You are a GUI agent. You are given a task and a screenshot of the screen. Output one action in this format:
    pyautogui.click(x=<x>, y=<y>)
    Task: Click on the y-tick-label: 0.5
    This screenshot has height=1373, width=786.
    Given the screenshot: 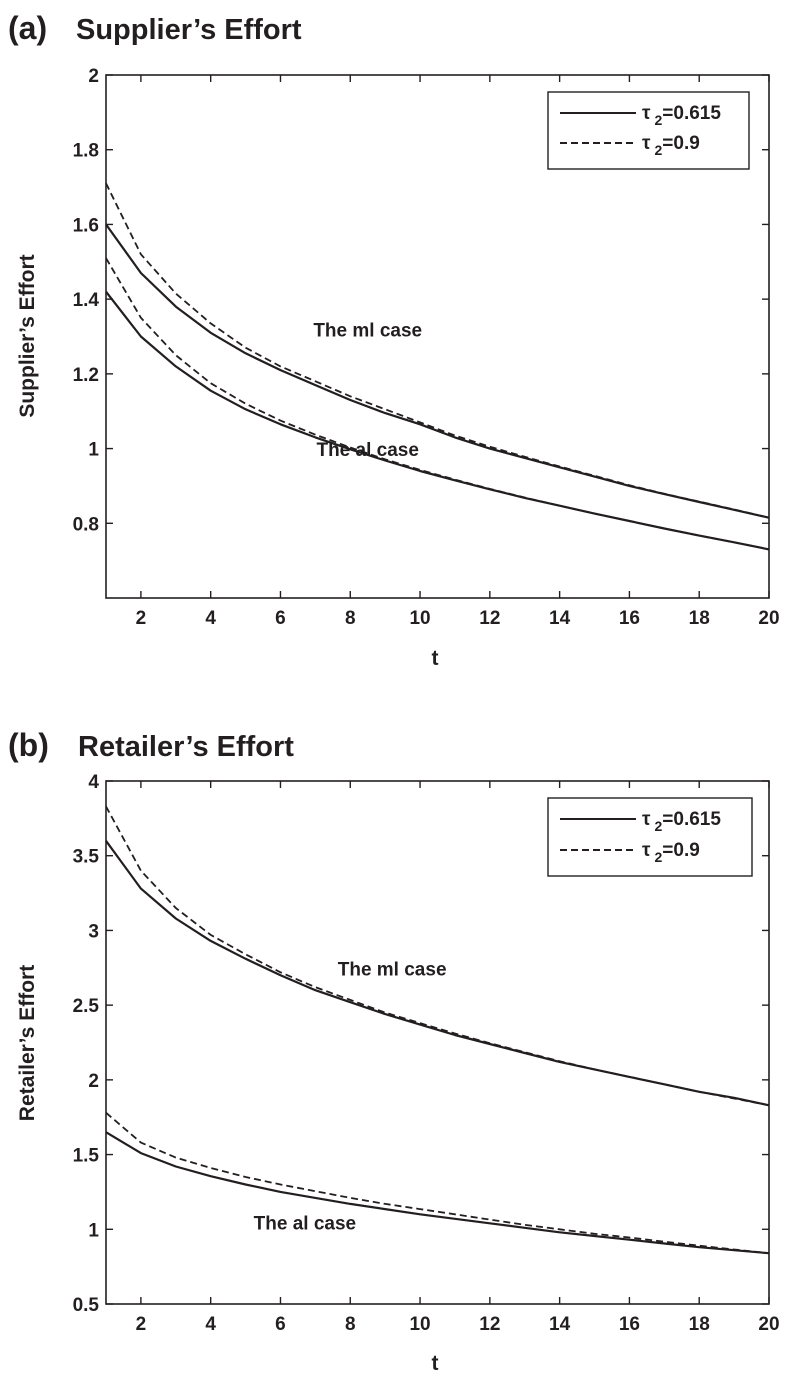 What is the action you would take?
    pyautogui.click(x=86, y=1305)
    